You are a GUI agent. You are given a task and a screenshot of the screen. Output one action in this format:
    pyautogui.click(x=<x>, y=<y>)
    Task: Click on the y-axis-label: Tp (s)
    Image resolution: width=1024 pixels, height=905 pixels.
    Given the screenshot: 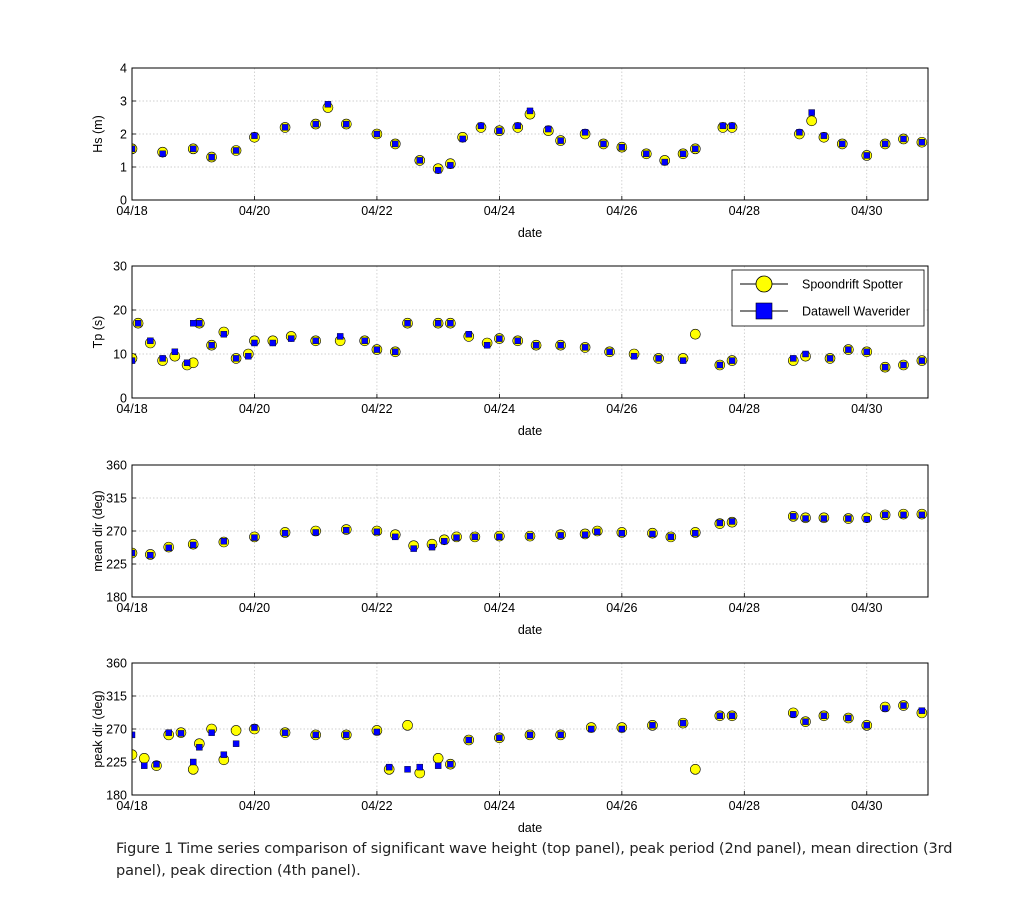 What is the action you would take?
    pyautogui.click(x=98, y=332)
    